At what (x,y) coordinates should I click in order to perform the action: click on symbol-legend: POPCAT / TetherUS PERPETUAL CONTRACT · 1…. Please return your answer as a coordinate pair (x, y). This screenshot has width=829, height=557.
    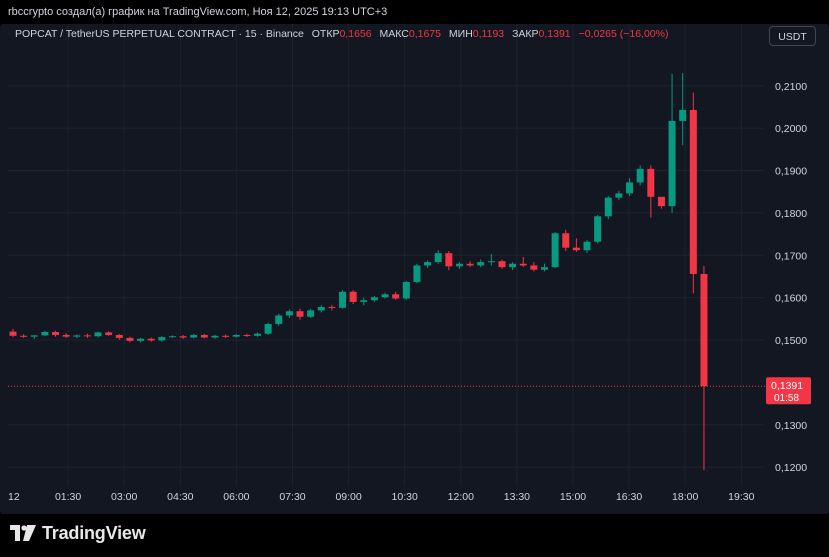
    Looking at the image, I should click on (341, 34).